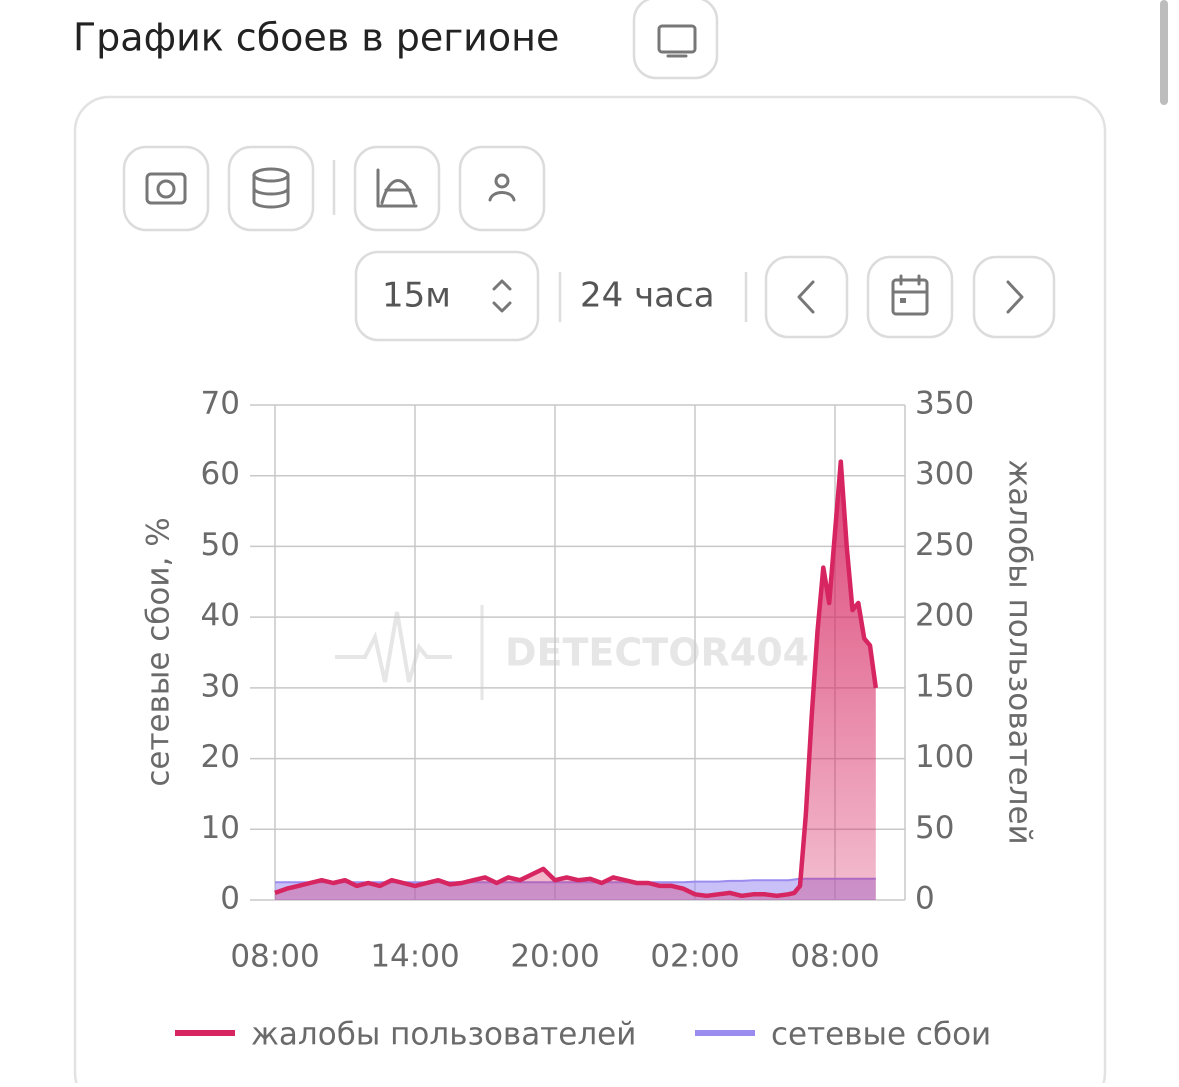 The height and width of the screenshot is (1087, 1179). Describe the element at coordinates (443, 1035) in the screenshot. I see `legend-label: жалобы пользователей` at that location.